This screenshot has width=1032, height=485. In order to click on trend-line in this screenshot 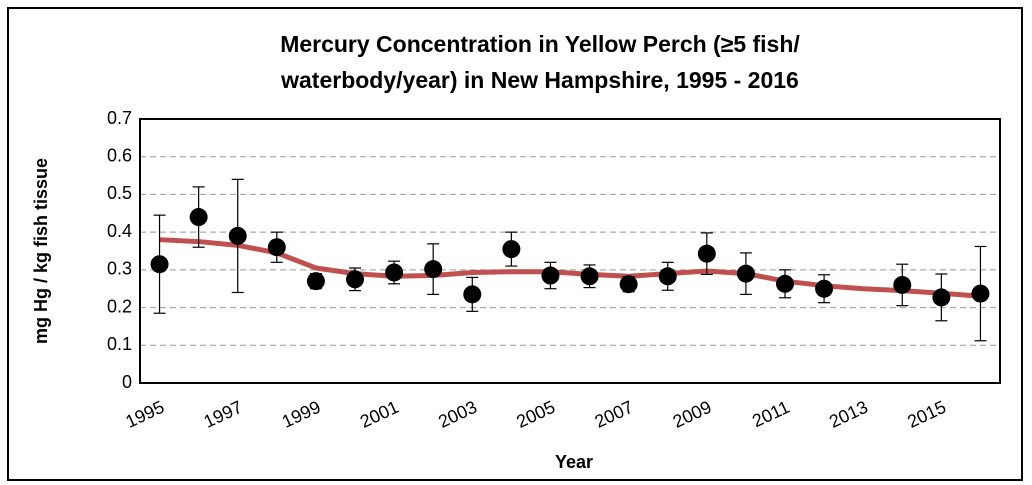, I will do `click(570, 268)`.